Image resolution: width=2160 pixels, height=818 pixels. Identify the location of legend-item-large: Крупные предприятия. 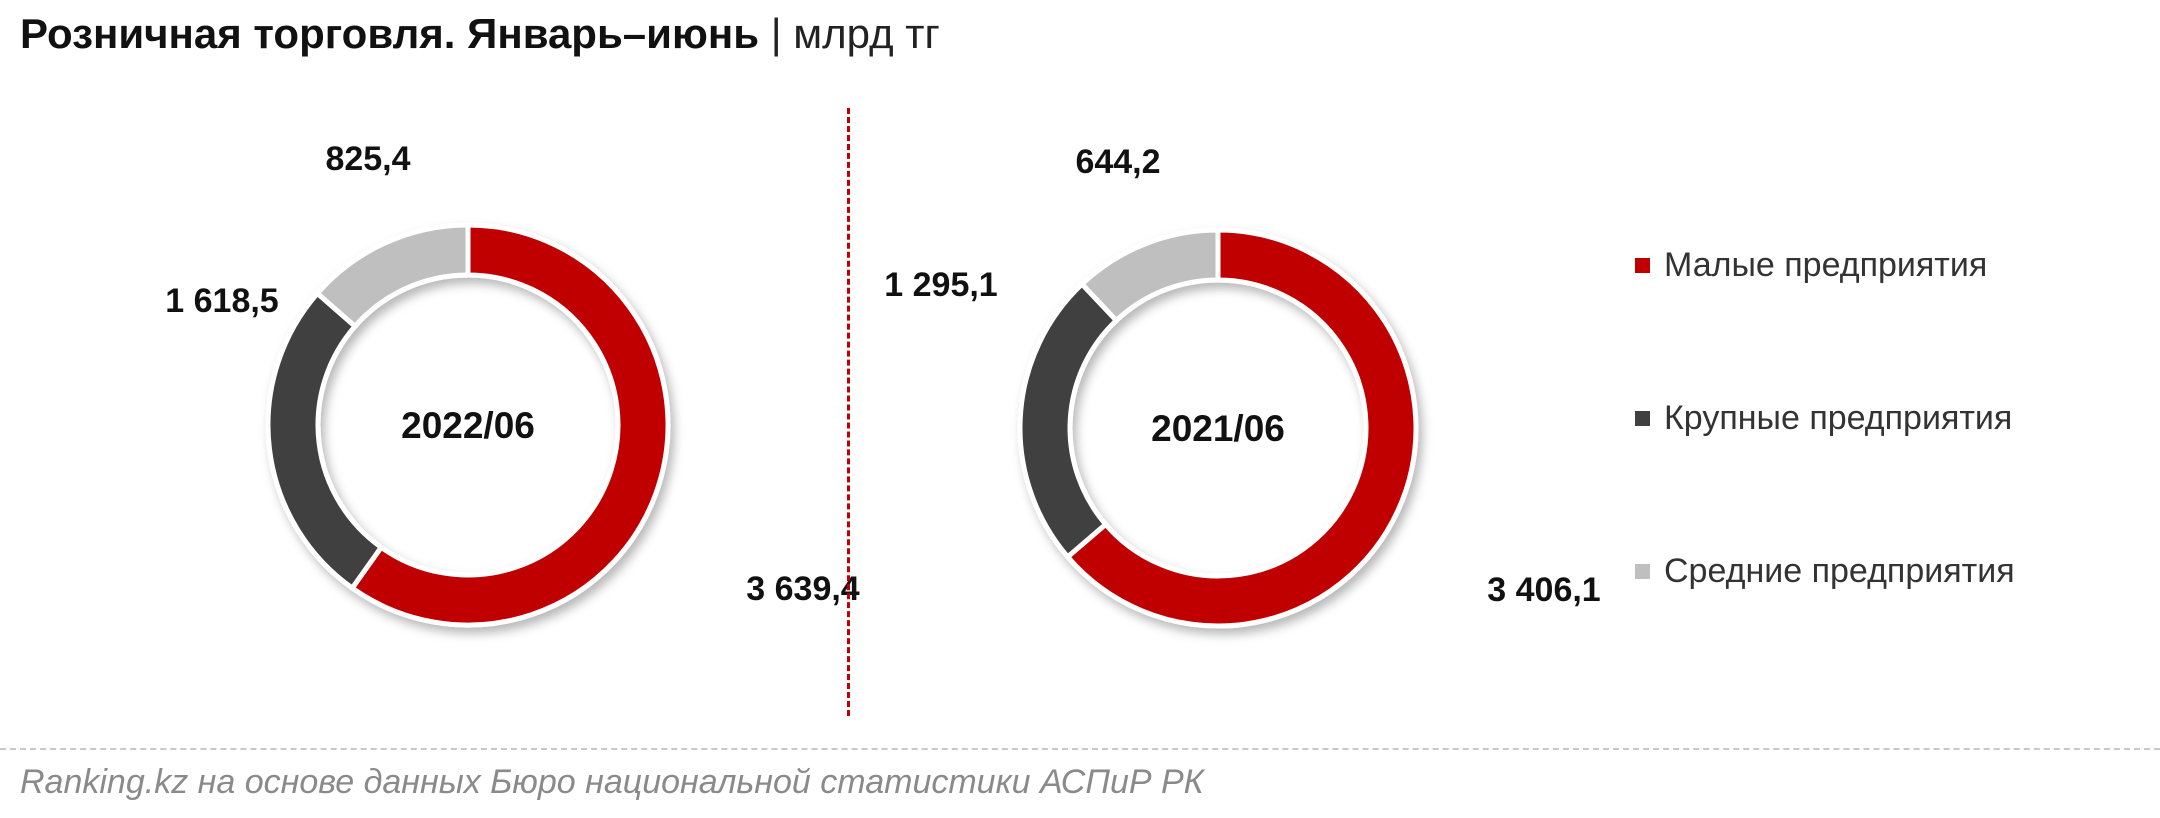
(1825, 418).